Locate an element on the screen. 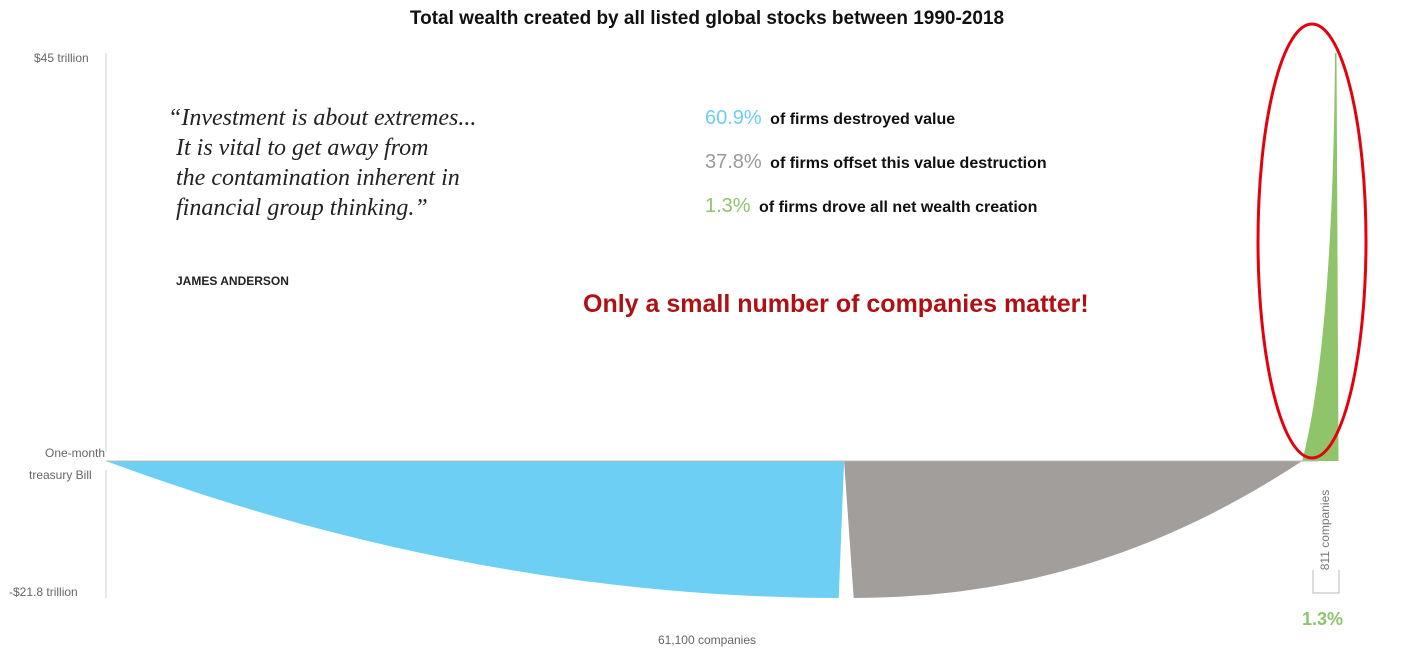  stat-pct-offset: 37.8% is located at coordinates (733, 162).